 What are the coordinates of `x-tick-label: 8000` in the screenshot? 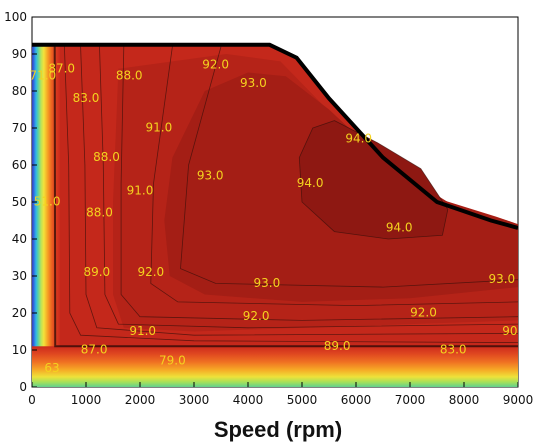 It's located at (464, 400).